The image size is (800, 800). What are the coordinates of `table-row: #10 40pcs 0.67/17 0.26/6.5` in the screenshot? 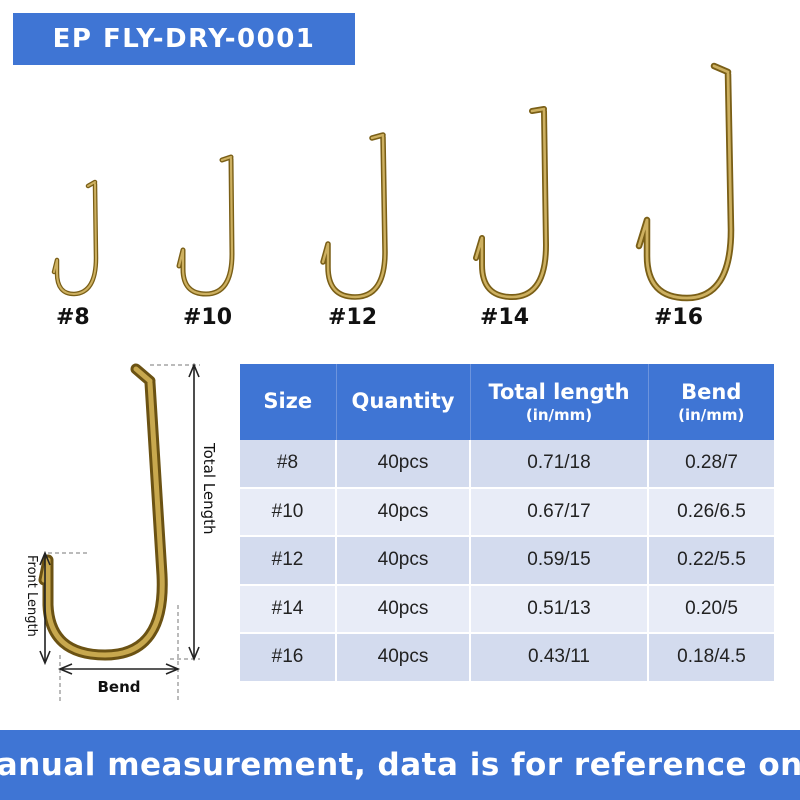 It's located at (507, 512).